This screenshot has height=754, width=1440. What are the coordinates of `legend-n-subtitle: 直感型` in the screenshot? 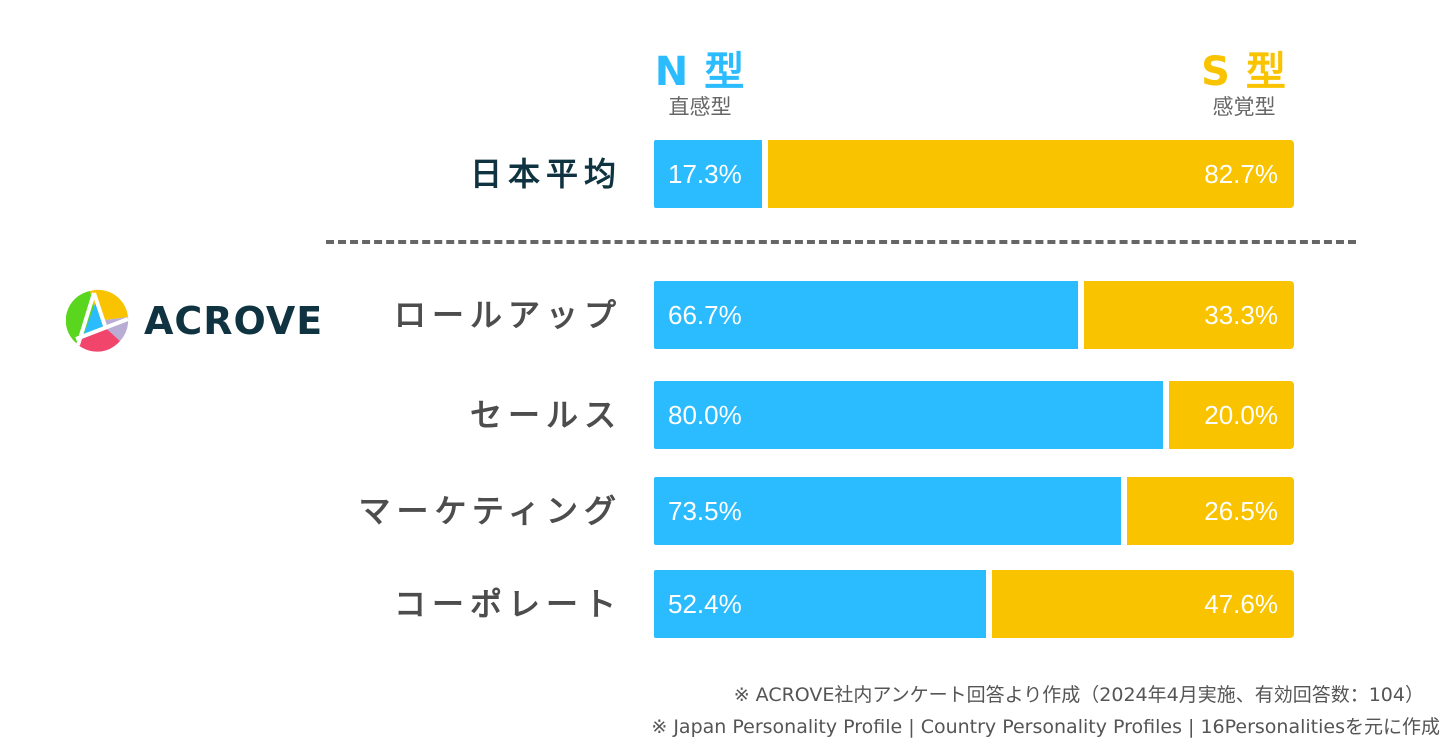 It's located at (700, 107).